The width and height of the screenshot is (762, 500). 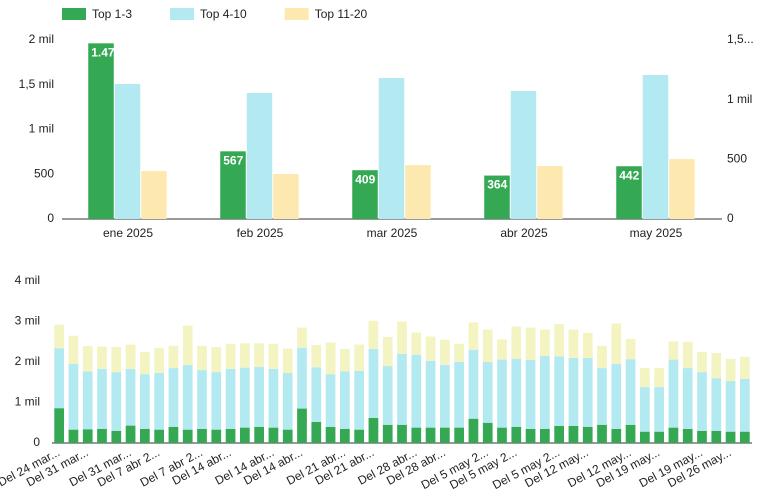 I want to click on legend-label: Top 4-10, so click(x=223, y=14).